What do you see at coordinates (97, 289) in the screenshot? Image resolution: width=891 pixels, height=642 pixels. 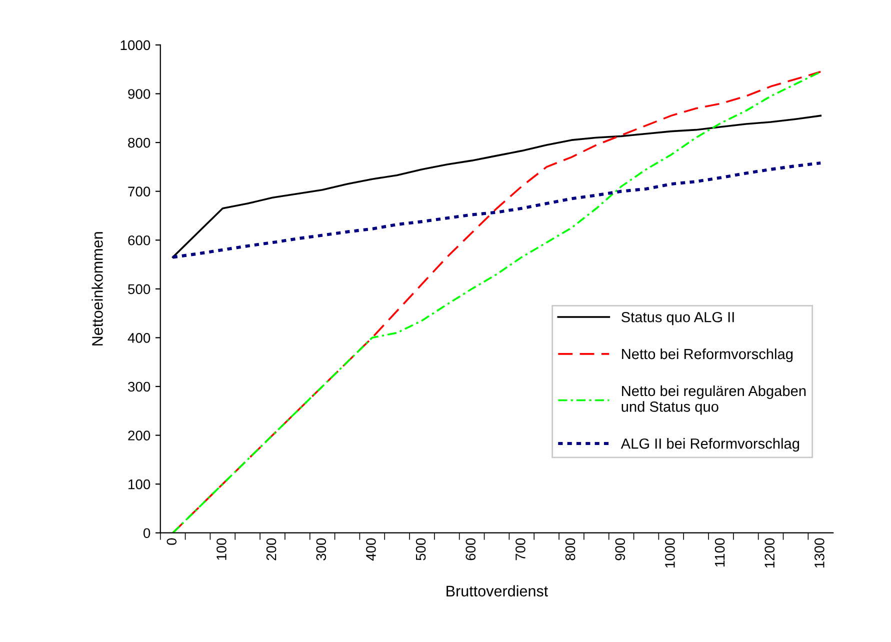 I see `y-axis-title: Nettoeinkommen` at bounding box center [97, 289].